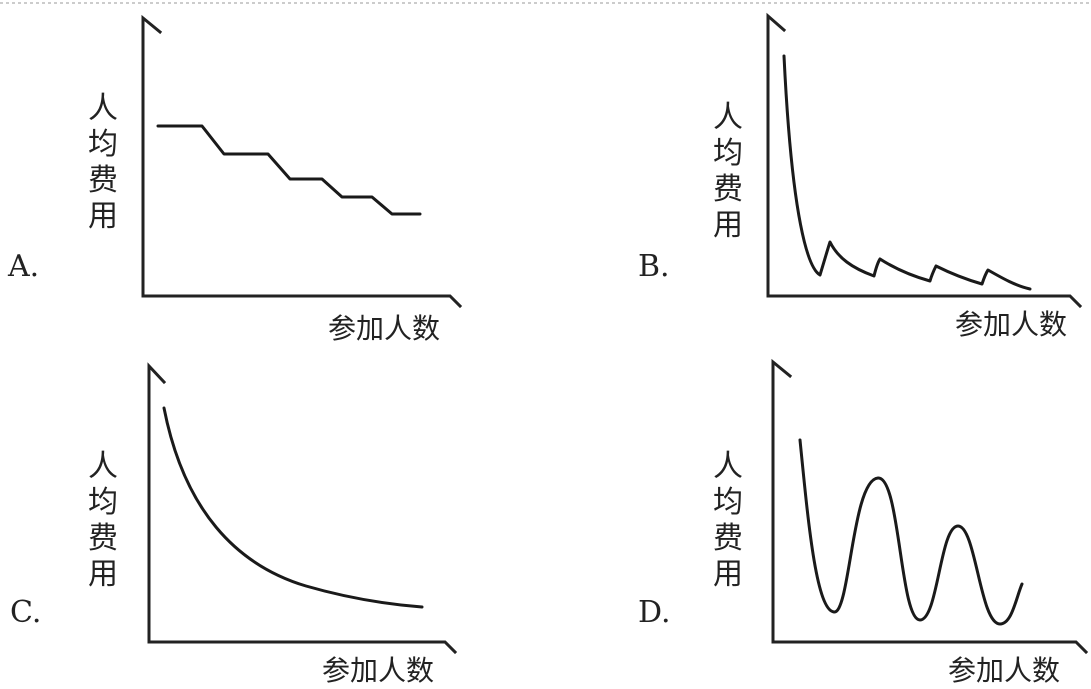 This screenshot has height=689, width=1091. Describe the element at coordinates (728, 538) in the screenshot. I see `panel-d-ylabel-3: 费` at that location.